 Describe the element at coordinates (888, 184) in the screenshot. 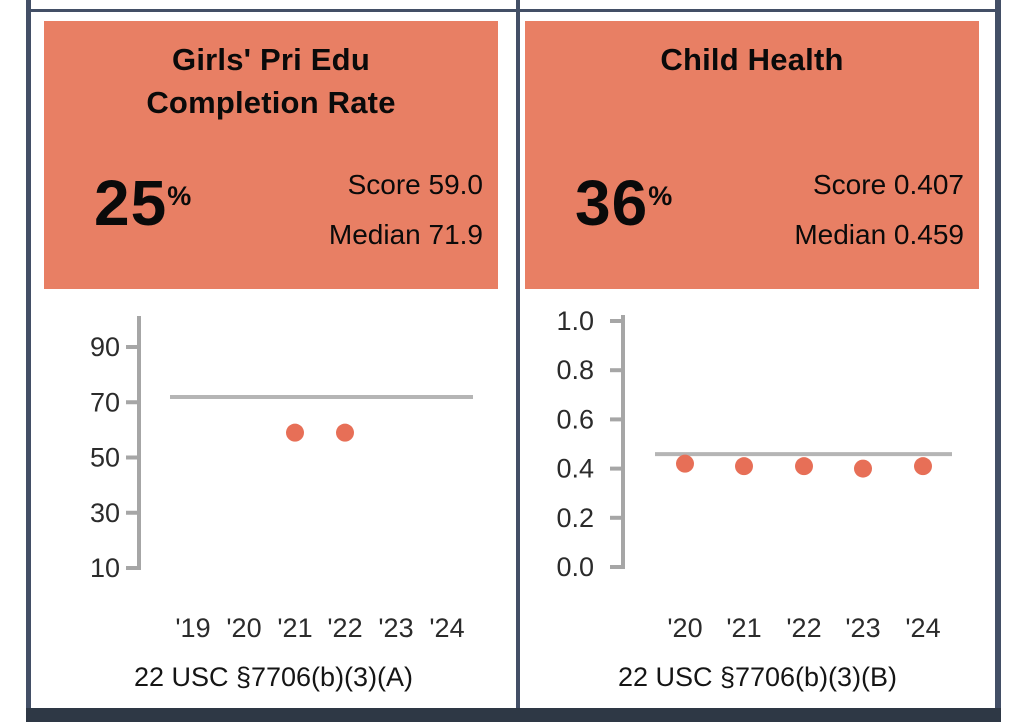

I see `score-value: Score 0.407` at that location.